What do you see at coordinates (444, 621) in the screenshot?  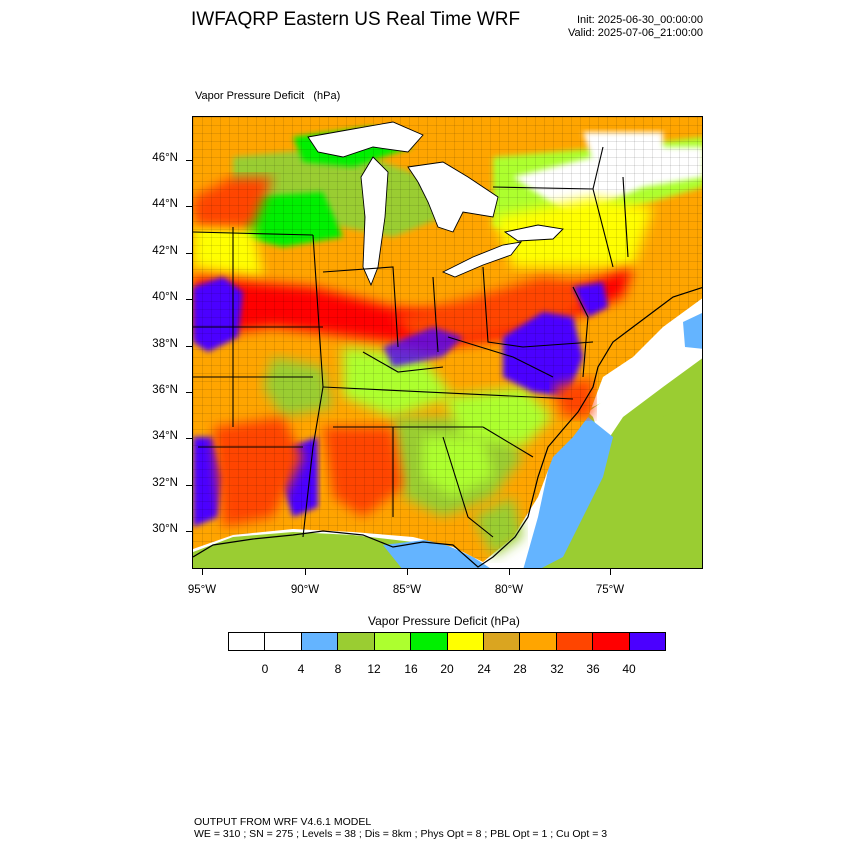 I see `colorbar-title: Vapor Pressure Deficit (hPa)` at bounding box center [444, 621].